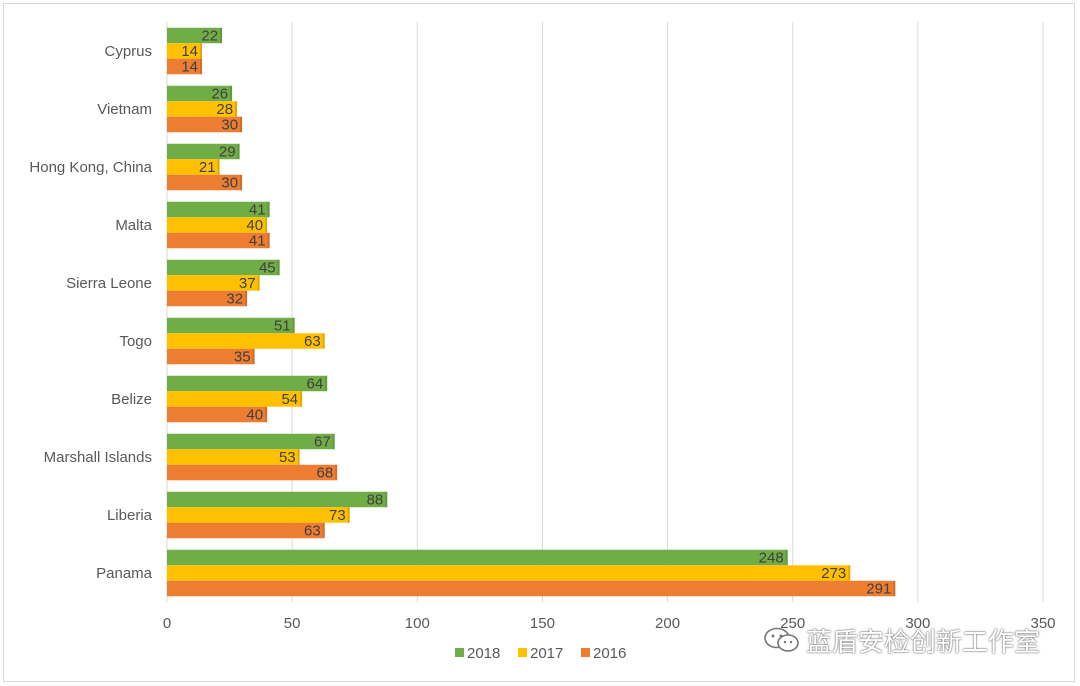  Describe the element at coordinates (325, 473) in the screenshot. I see `data-label: 68` at that location.